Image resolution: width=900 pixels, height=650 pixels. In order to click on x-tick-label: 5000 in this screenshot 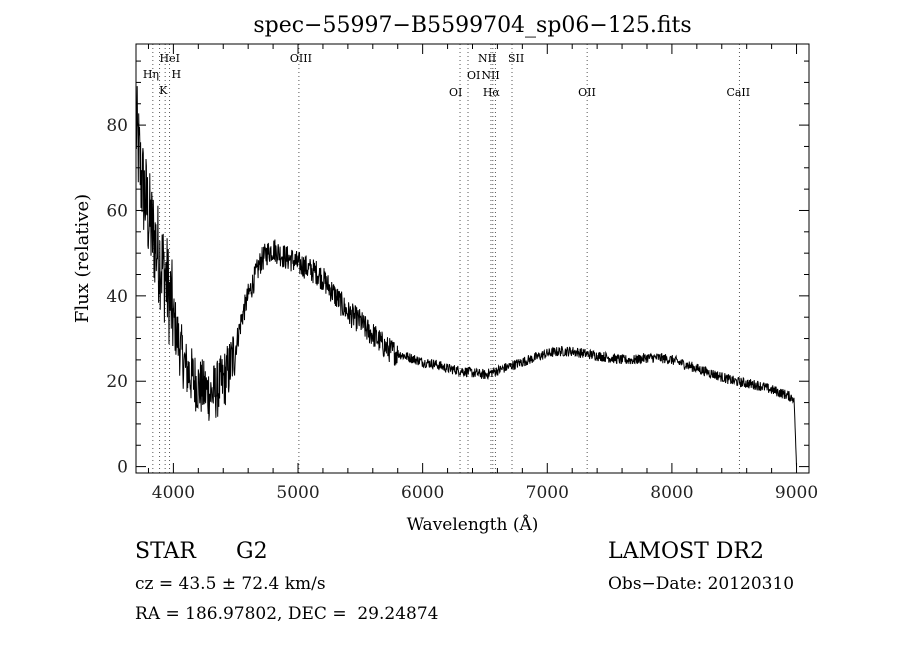, I will do `click(297, 493)`.